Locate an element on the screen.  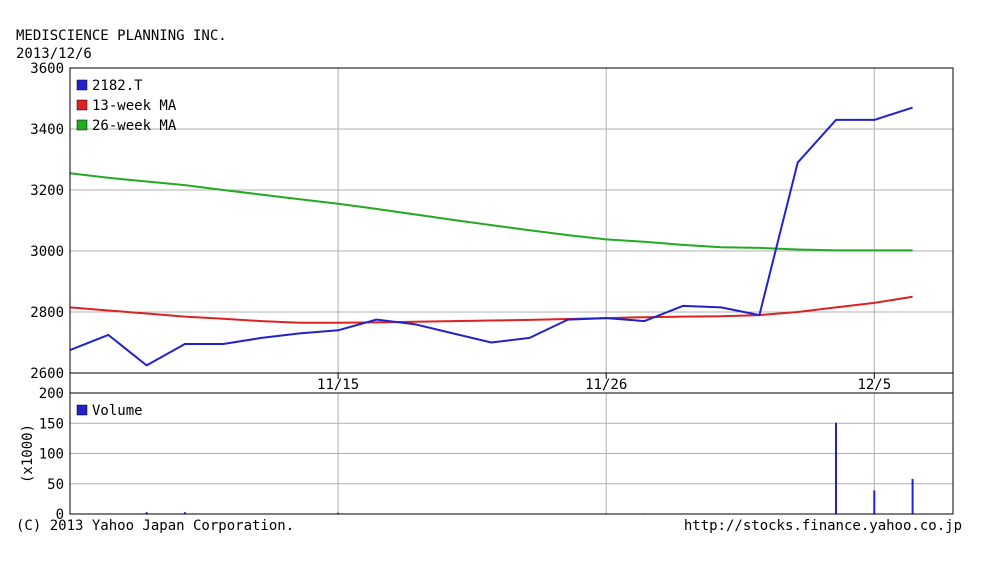
price-tick-label: 2600 is located at coordinates (47, 374).